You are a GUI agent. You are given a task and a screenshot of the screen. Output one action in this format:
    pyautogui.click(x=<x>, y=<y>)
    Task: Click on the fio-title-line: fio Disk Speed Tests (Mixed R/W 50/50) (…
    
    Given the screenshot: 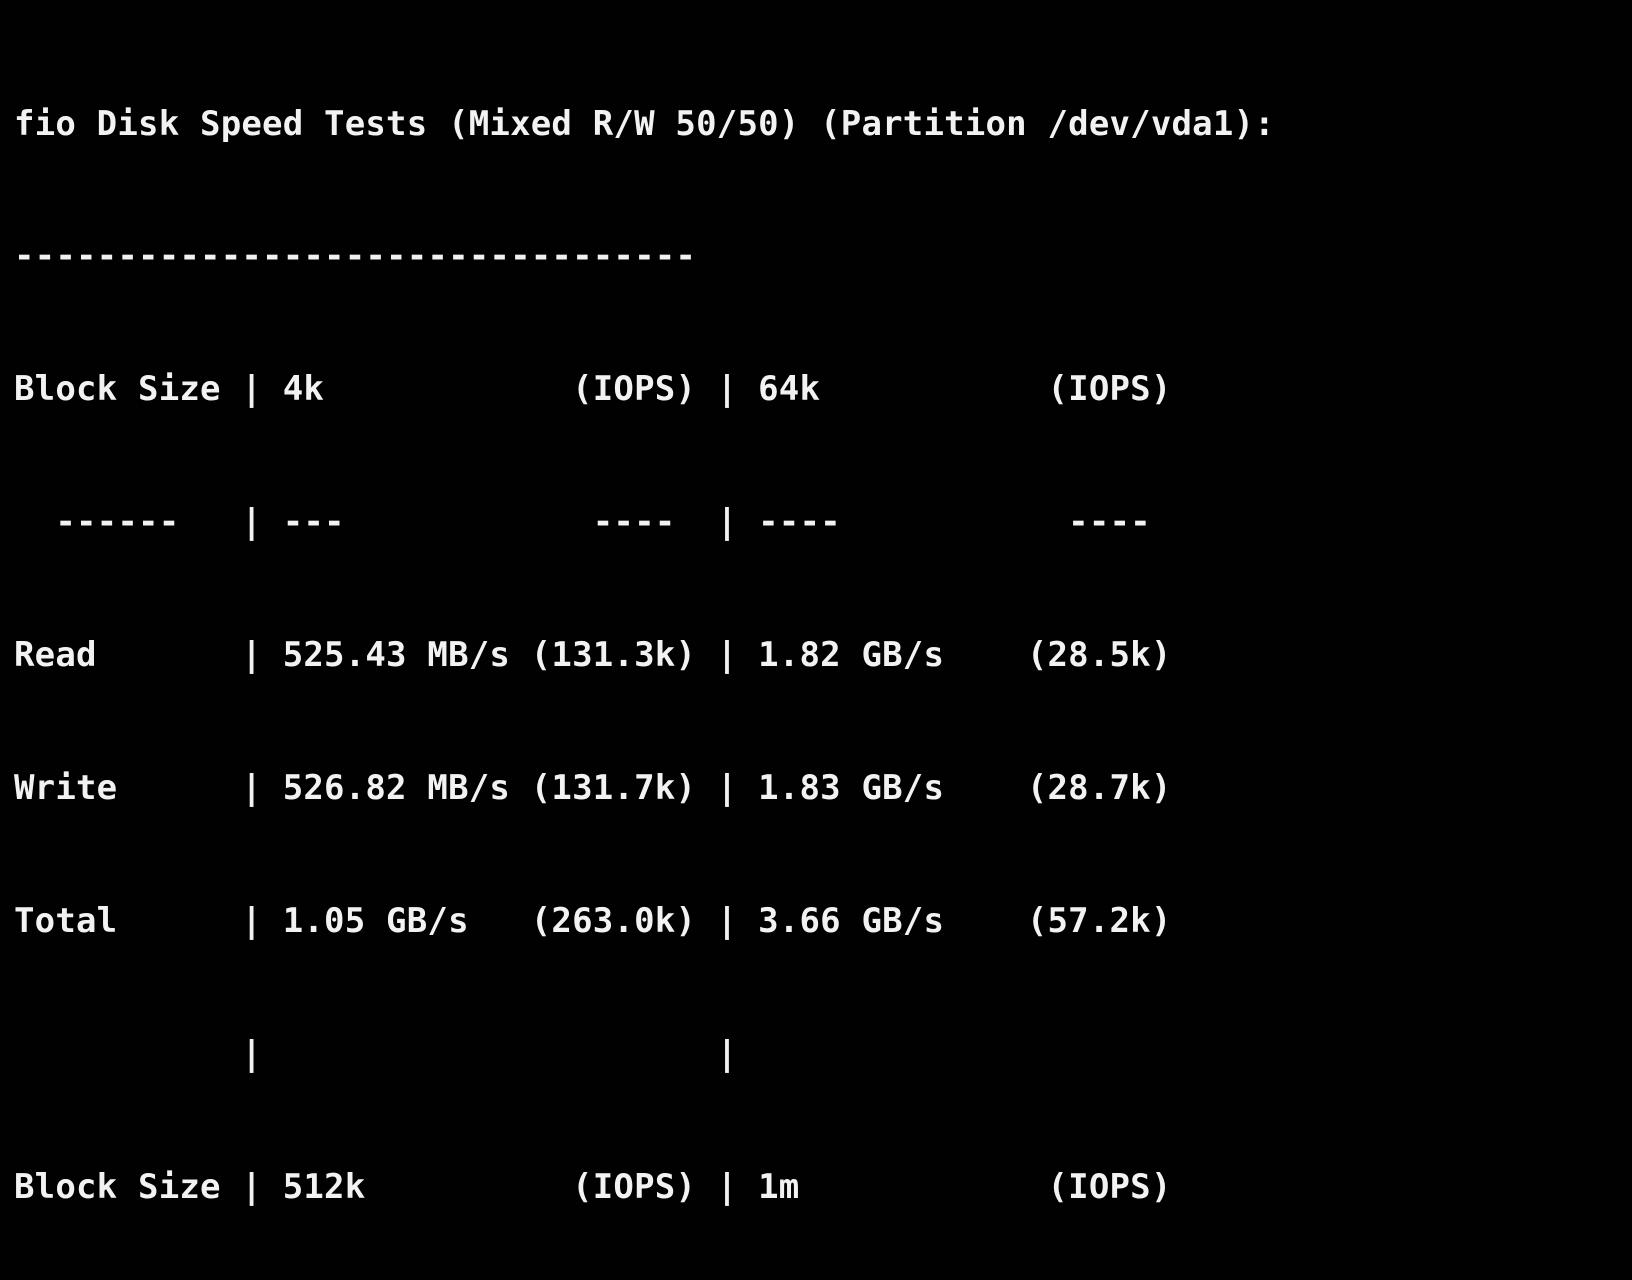 What is the action you would take?
    pyautogui.click(x=644, y=123)
    